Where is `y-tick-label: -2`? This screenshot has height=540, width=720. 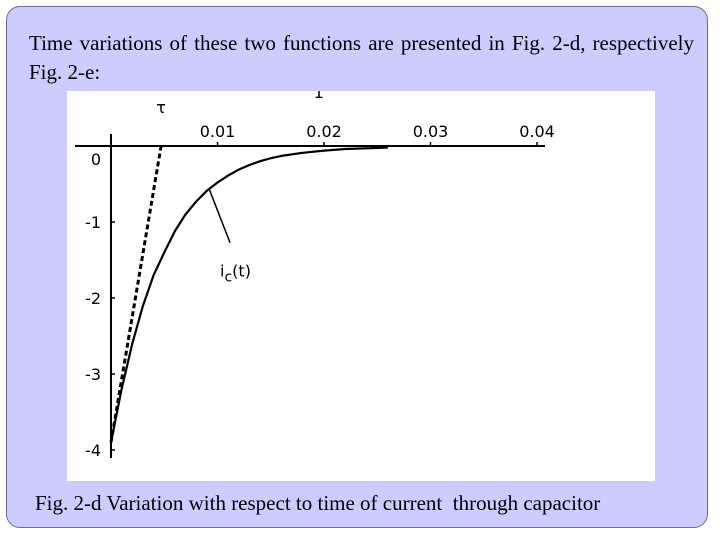 y-tick-label: -2 is located at coordinates (93, 298).